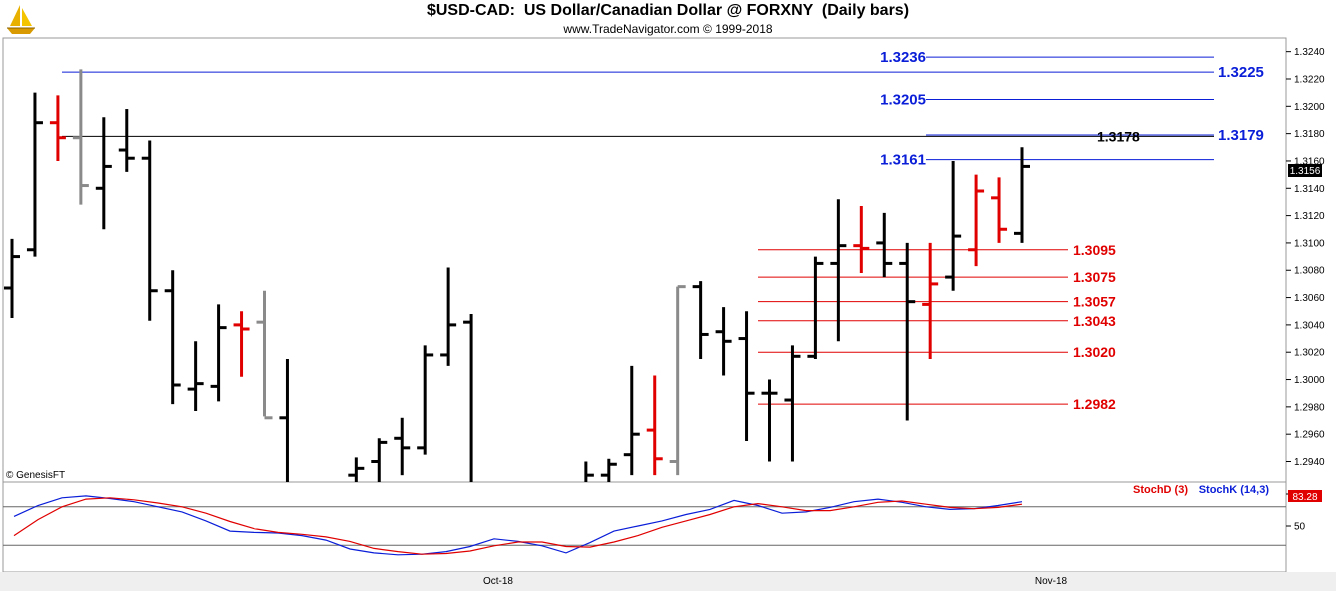  I want to click on credit-label: © GenesisFT, so click(35, 475).